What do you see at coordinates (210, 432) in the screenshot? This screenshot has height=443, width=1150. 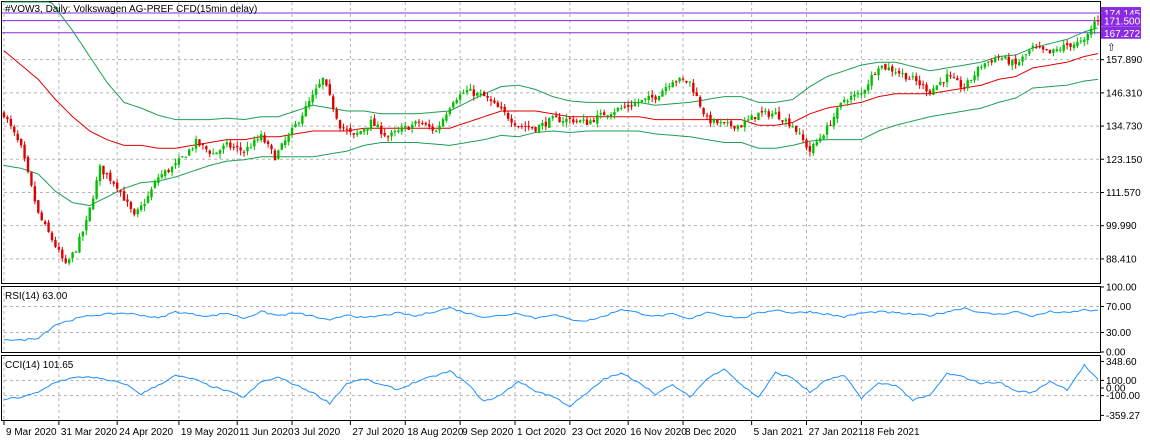 I see `x-tick-label: 19 May 2020` at bounding box center [210, 432].